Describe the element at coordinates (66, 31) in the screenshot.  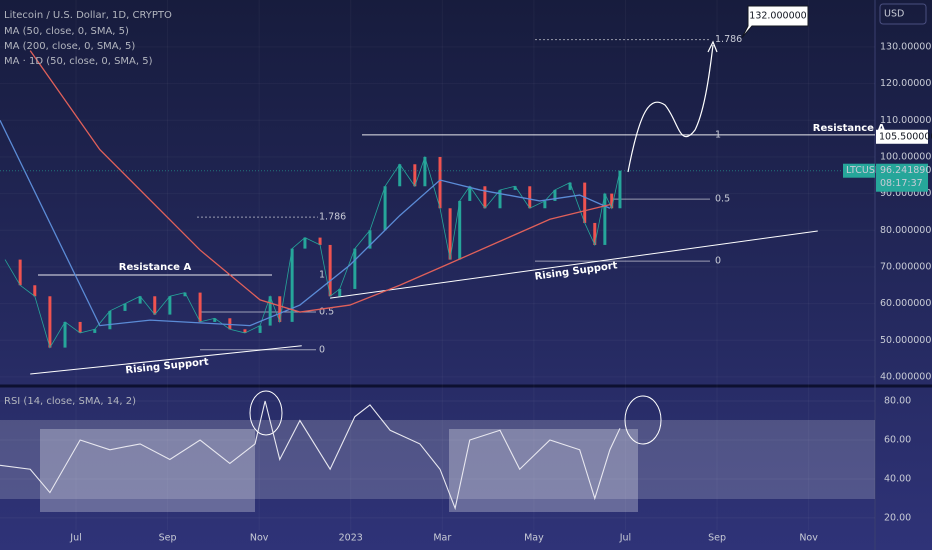
I see `legend-entry: MA (50, close, 0, SMA, 5)` at that location.